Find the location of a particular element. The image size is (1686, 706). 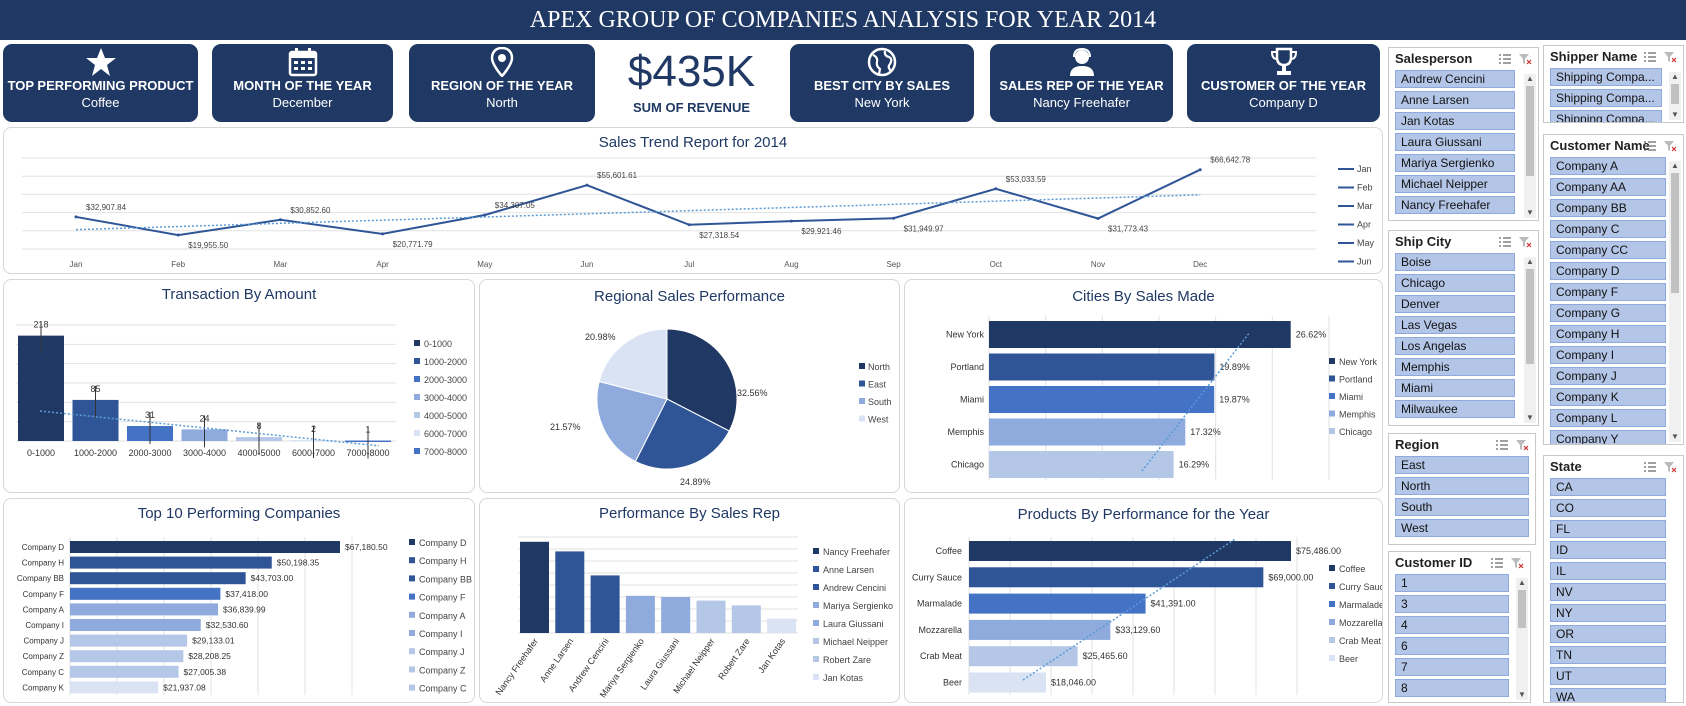

slicer-item: 3 is located at coordinates (1452, 604).